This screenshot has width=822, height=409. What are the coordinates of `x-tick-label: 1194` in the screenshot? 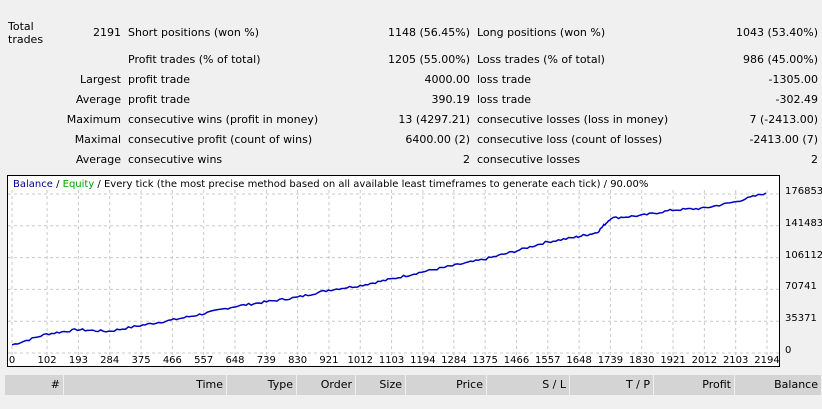 It's located at (423, 360).